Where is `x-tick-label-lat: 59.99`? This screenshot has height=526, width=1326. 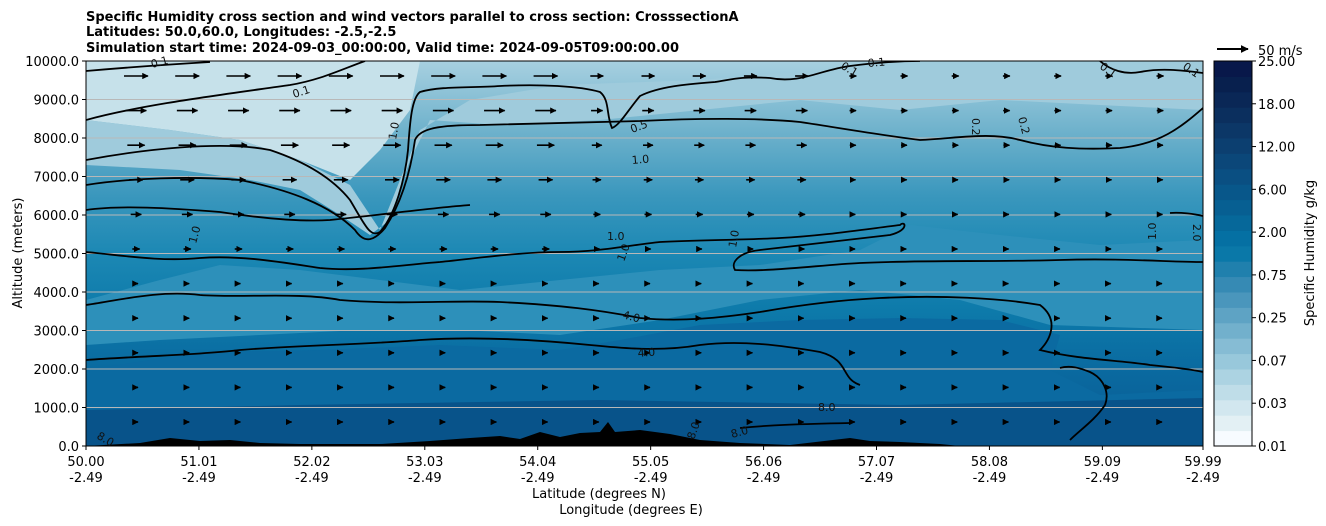 x-tick-label-lat: 59.99 is located at coordinates (1202, 462).